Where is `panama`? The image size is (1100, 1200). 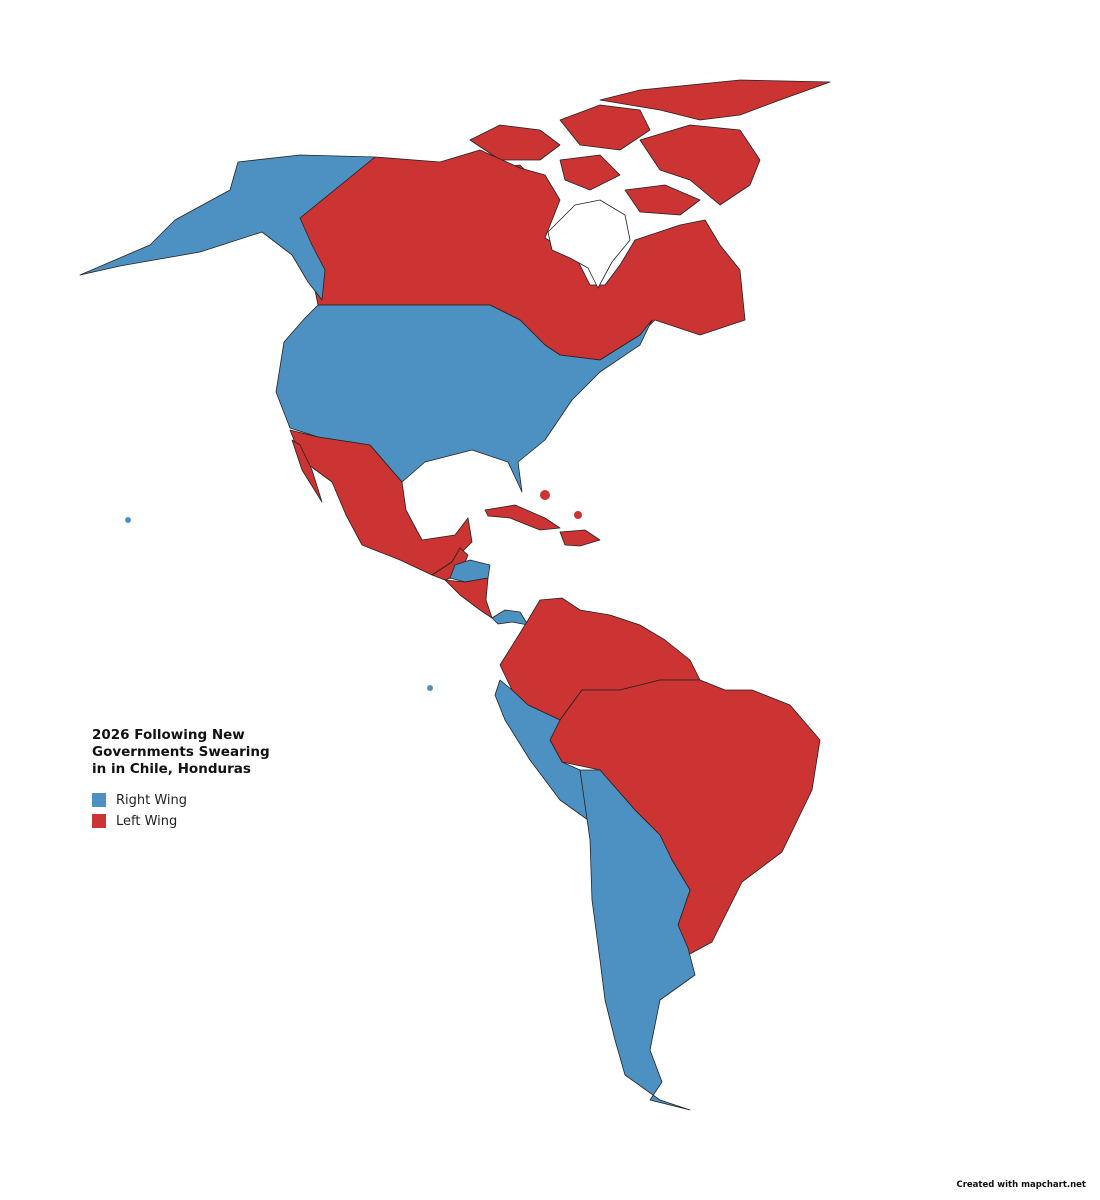 panama is located at coordinates (510, 617).